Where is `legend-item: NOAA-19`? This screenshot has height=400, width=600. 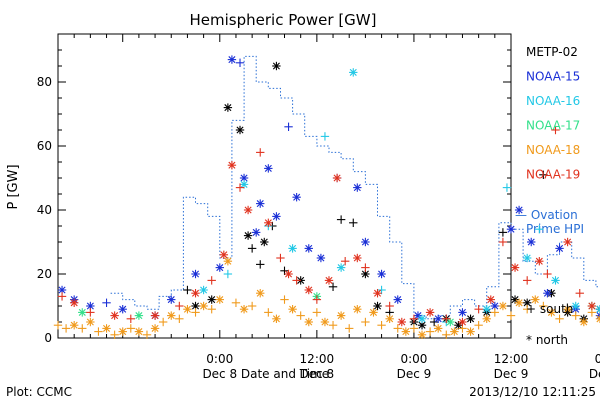
legend-item: NOAA-19 is located at coordinates (553, 175).